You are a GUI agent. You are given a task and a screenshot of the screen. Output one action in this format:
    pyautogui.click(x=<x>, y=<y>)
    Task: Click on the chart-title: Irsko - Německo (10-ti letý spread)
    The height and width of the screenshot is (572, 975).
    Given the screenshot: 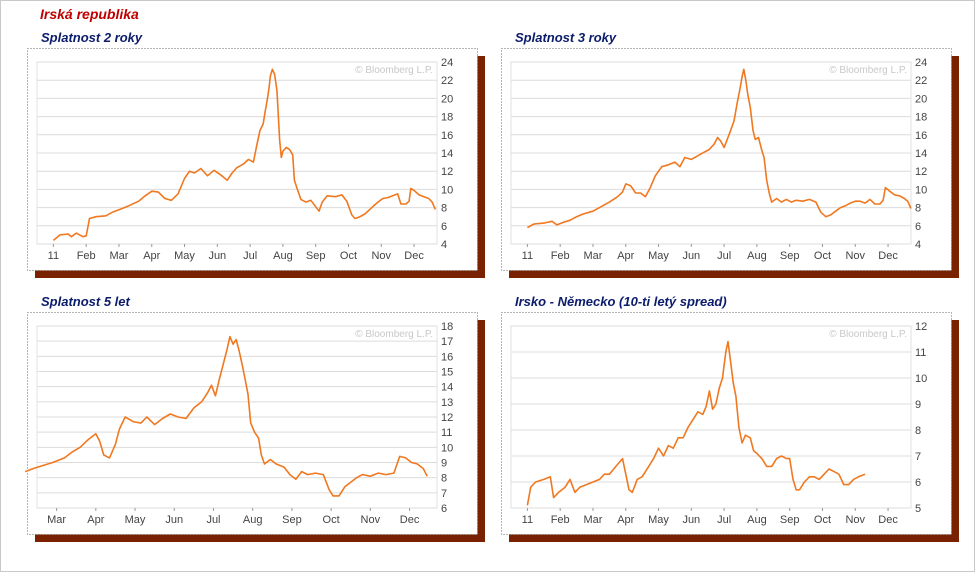 What is the action you would take?
    pyautogui.click(x=621, y=301)
    